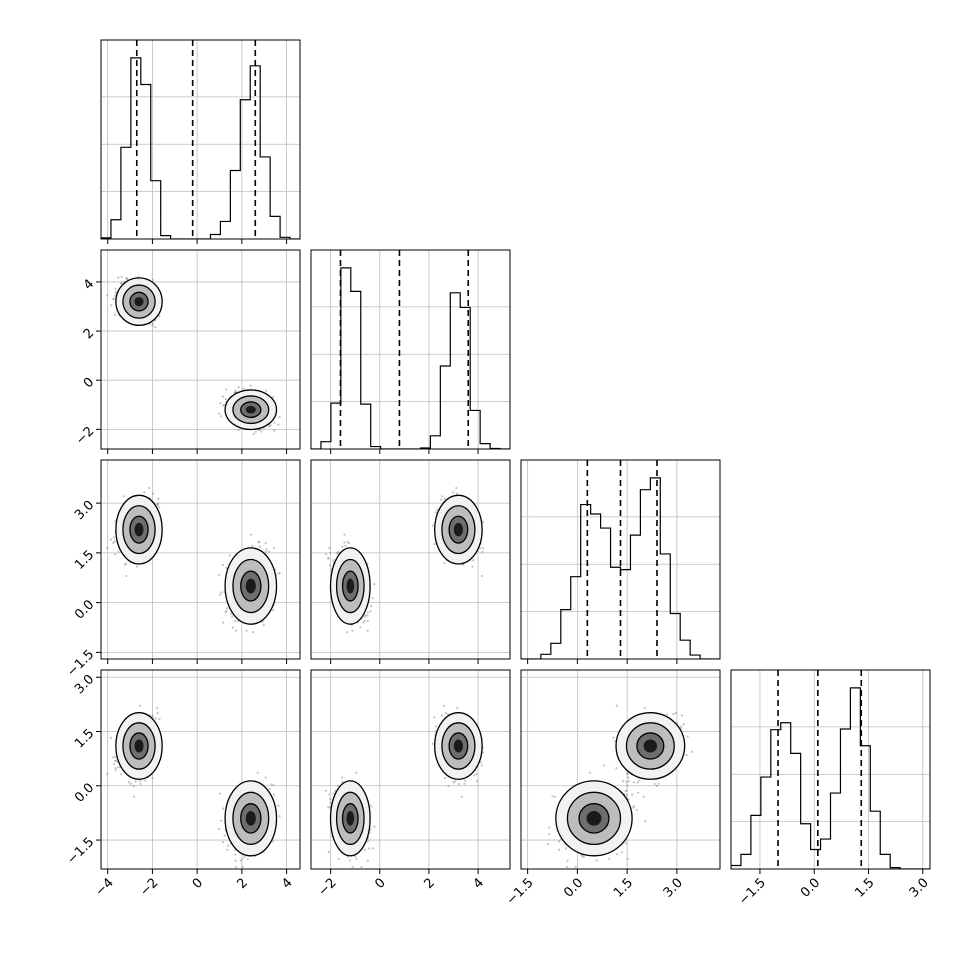 The height and width of the screenshot is (970, 970). I want to click on scatter-panel-2-0: −1.50.01.53.0, so click(182, 569).